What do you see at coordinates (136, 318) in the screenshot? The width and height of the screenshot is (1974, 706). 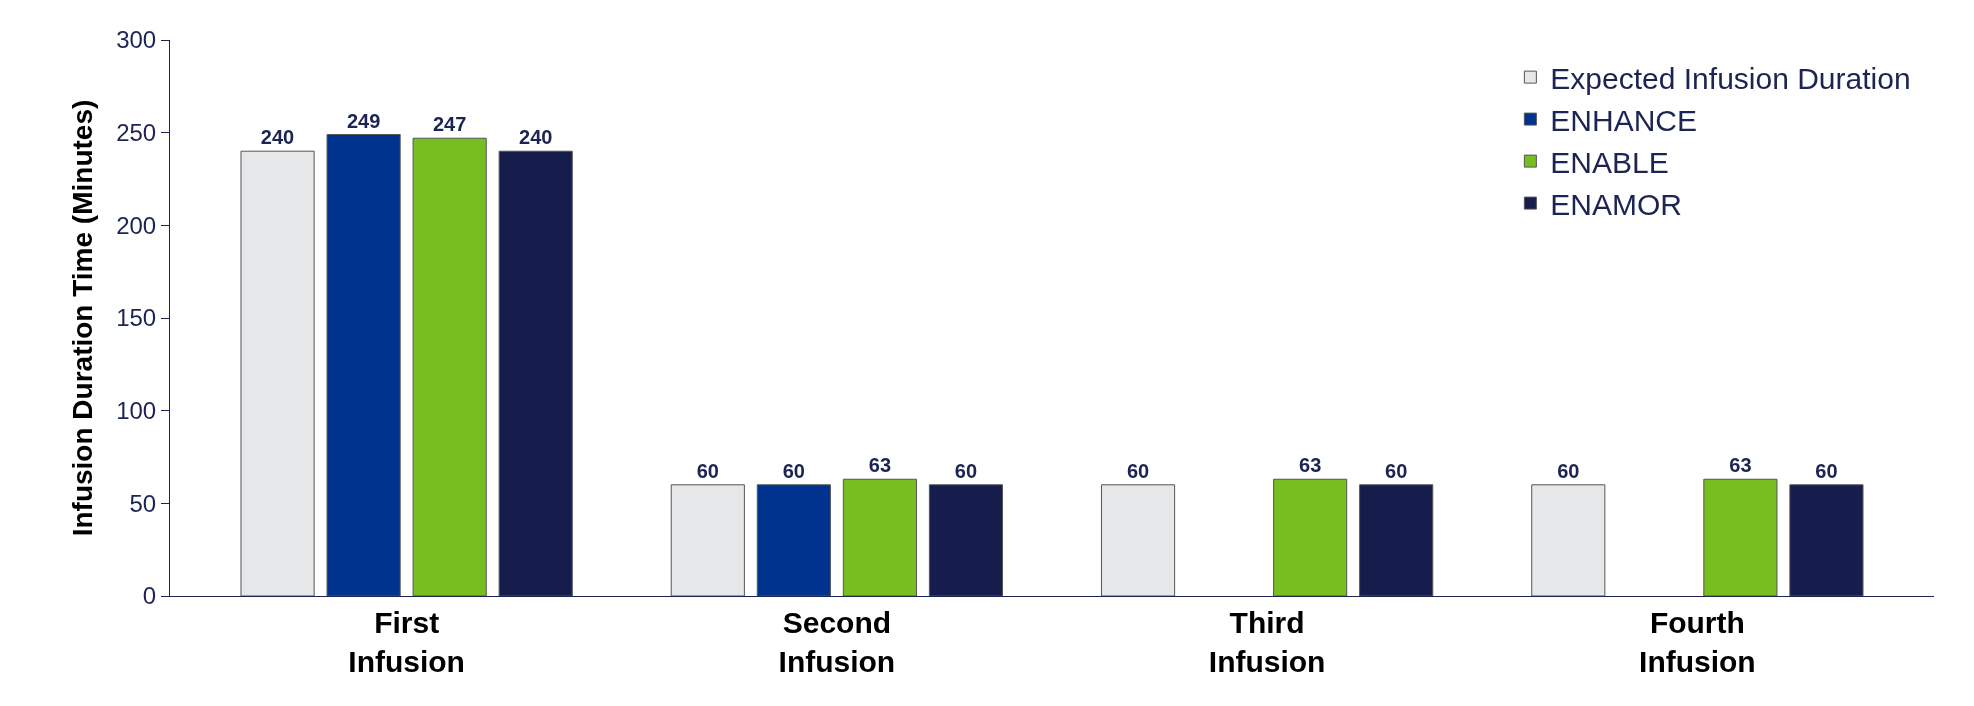 I see `y-tick-label: 150` at bounding box center [136, 318].